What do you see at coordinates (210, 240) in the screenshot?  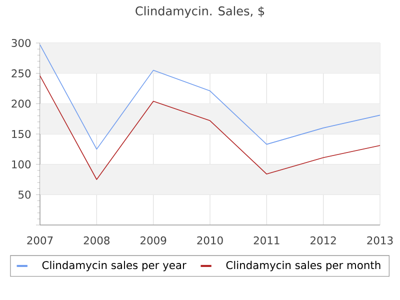 I see `x-tick-label: 2010` at bounding box center [210, 240].